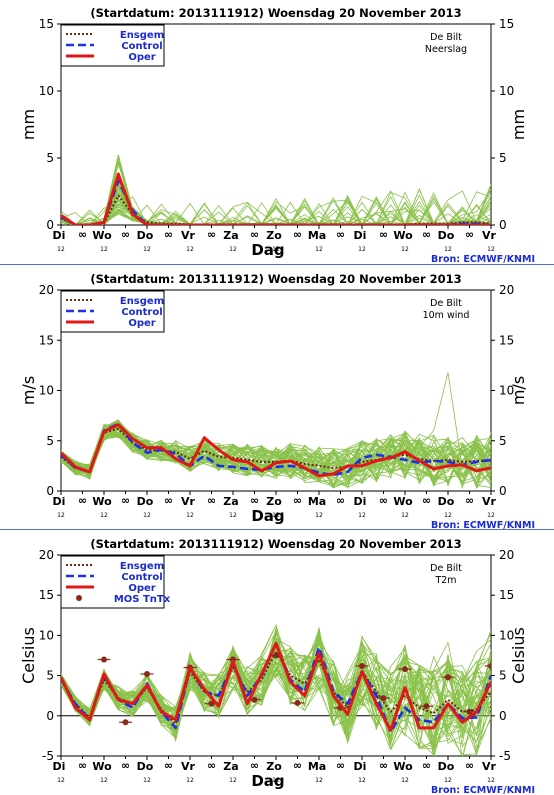 This screenshot has height=795, width=554. I want to click on control-line, so click(276, 449).